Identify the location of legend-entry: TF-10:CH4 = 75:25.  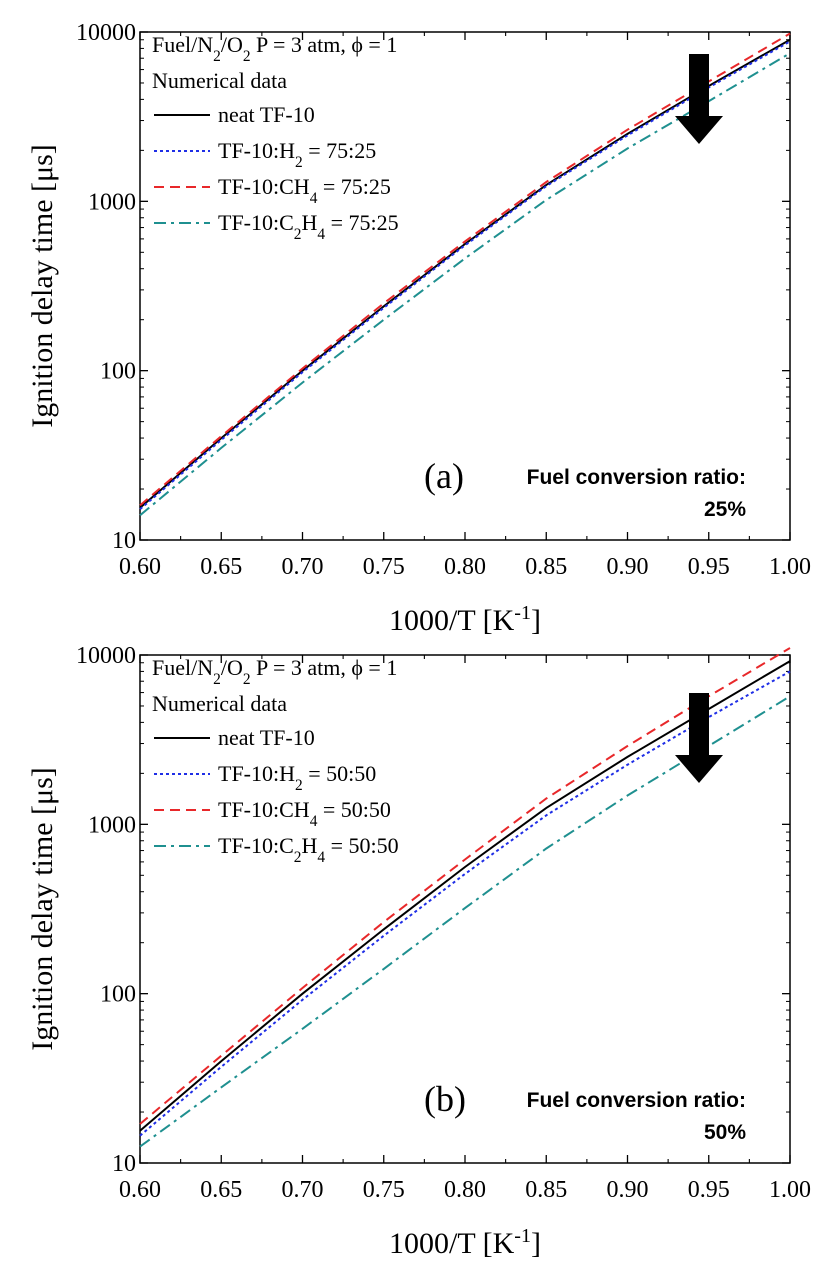
(304, 190).